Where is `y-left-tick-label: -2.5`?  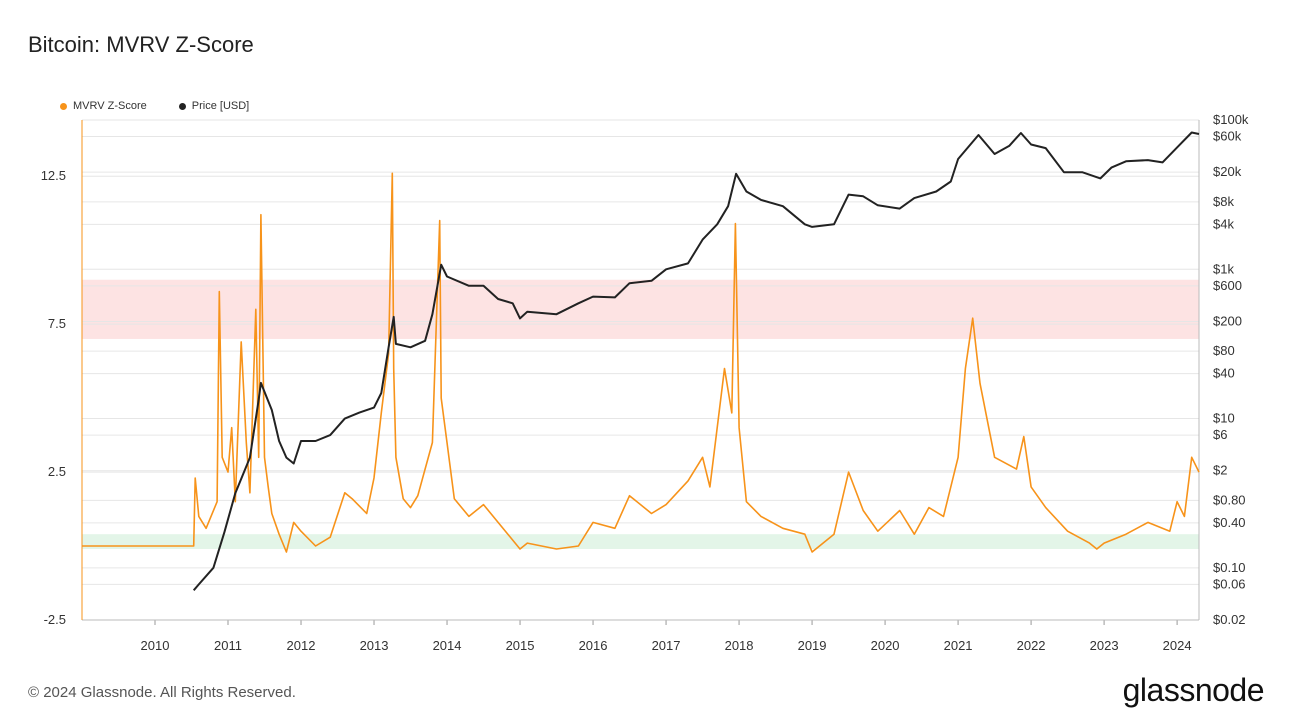
y-left-tick-label: -2.5 is located at coordinates (55, 619).